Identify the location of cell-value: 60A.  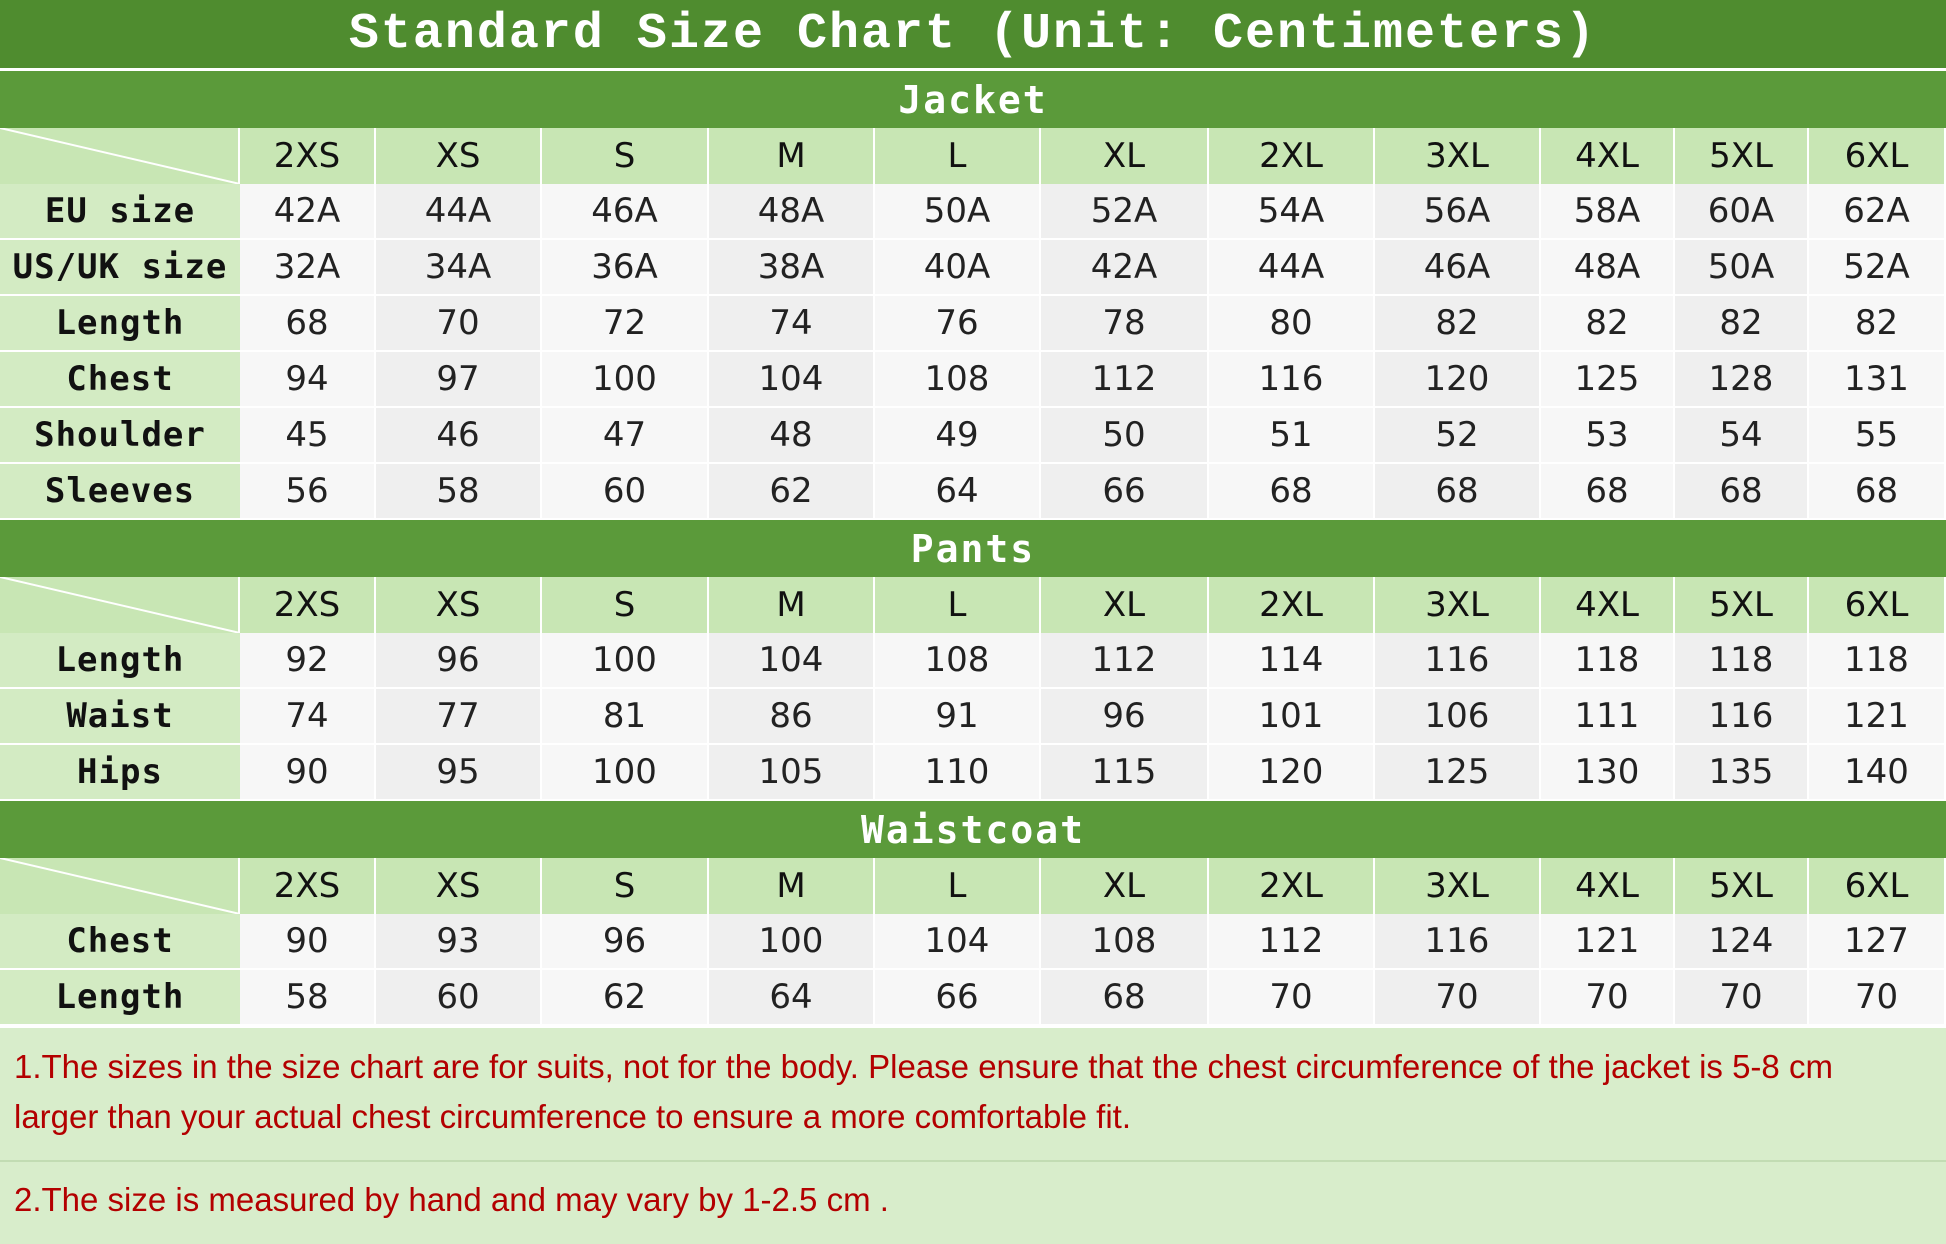
(1742, 212).